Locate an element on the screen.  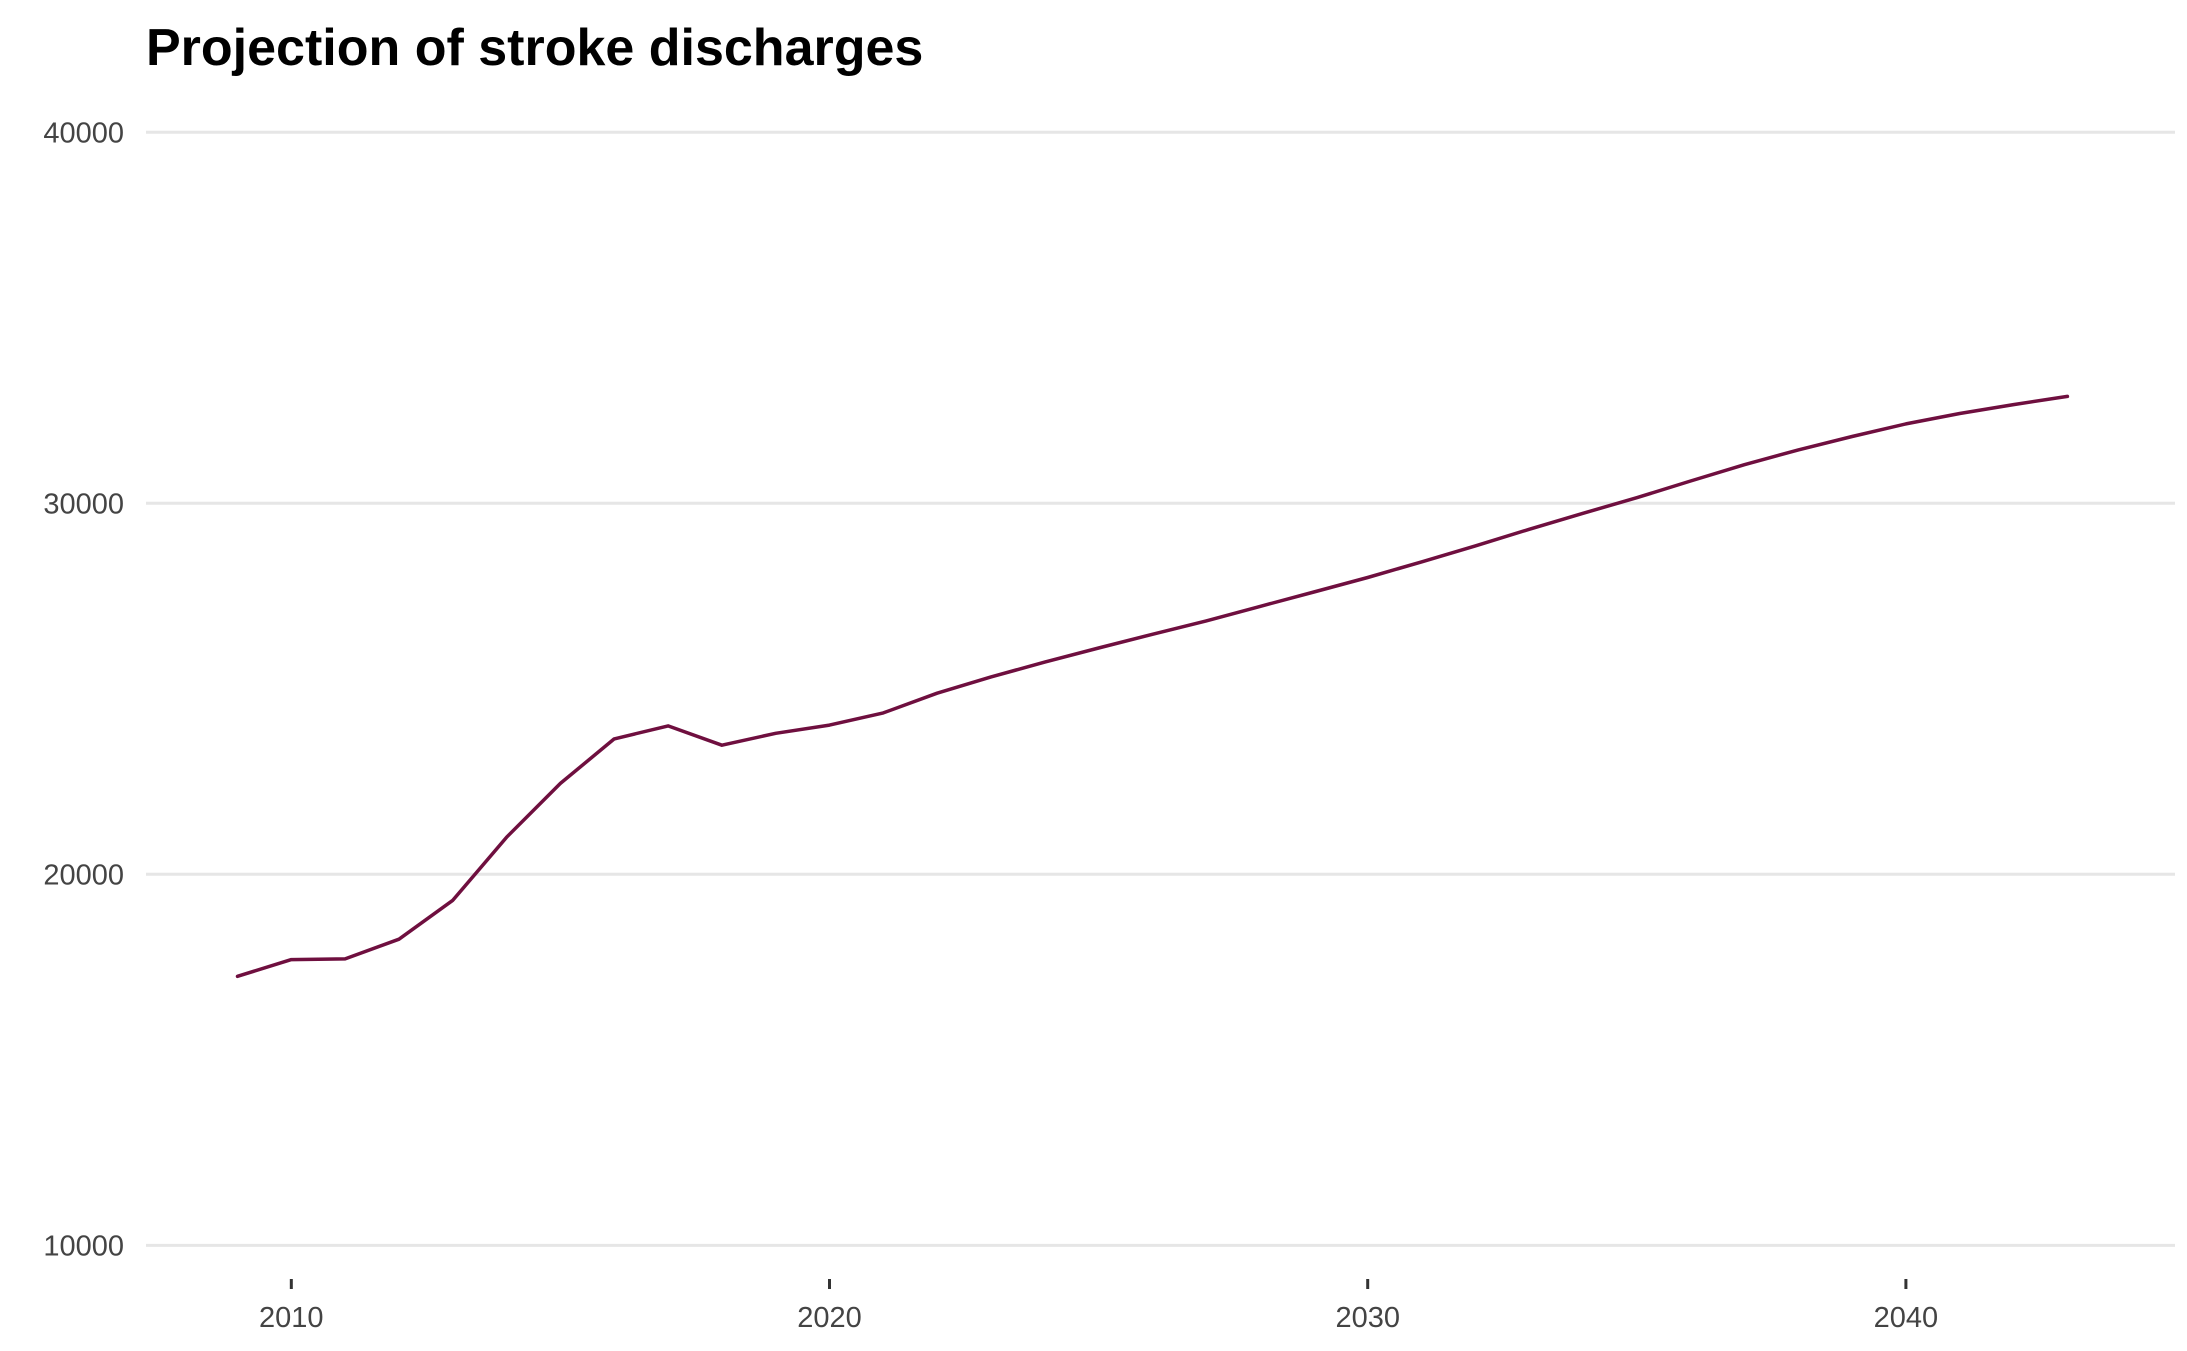
x-tick-label-2030: 2030 is located at coordinates (1367, 1318).